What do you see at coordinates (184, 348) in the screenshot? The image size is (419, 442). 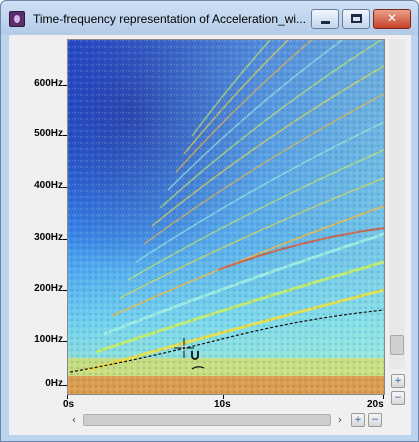 I see `crosshair-icon` at bounding box center [184, 348].